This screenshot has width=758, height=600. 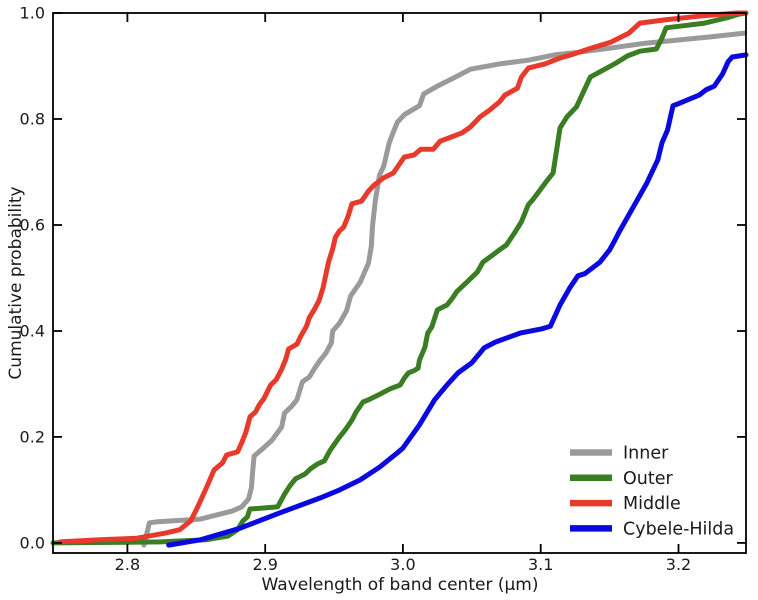 What do you see at coordinates (648, 479) in the screenshot?
I see `legend-label-outer: Outer` at bounding box center [648, 479].